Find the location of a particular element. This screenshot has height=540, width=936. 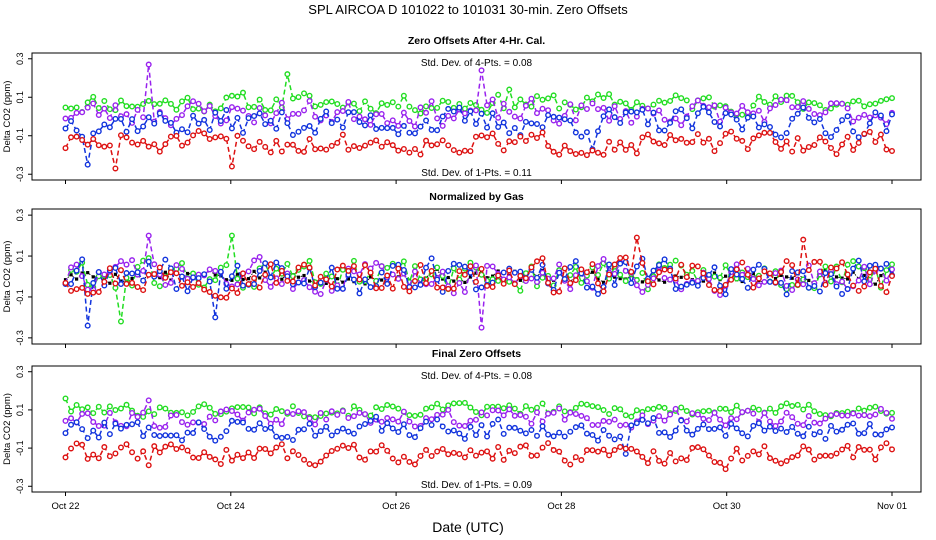

series-blue is located at coordinates (479, 135).